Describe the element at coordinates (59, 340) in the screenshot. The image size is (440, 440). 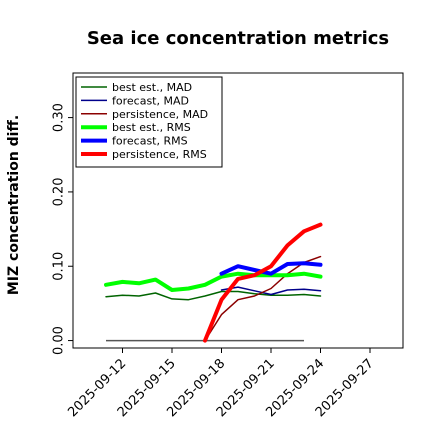
I see `y-tick-label: 0.00` at that location.